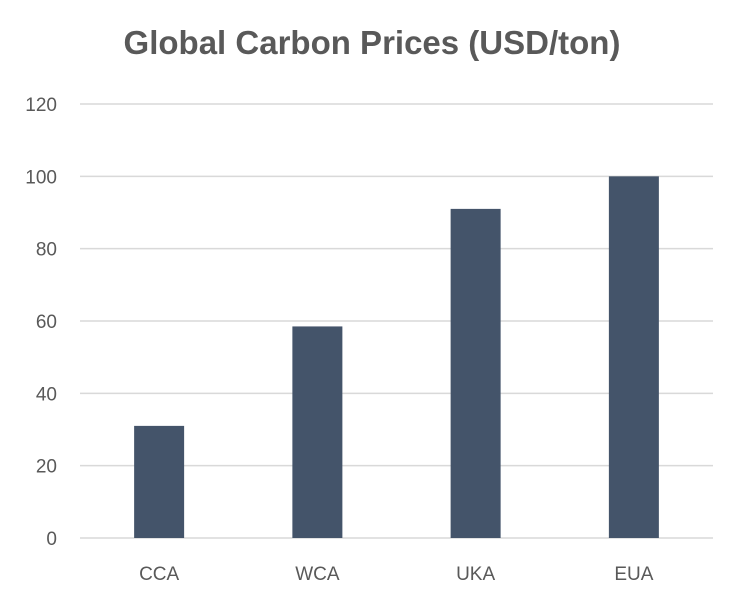 This screenshot has height=603, width=744. I want to click on bar-eua, so click(633, 357).